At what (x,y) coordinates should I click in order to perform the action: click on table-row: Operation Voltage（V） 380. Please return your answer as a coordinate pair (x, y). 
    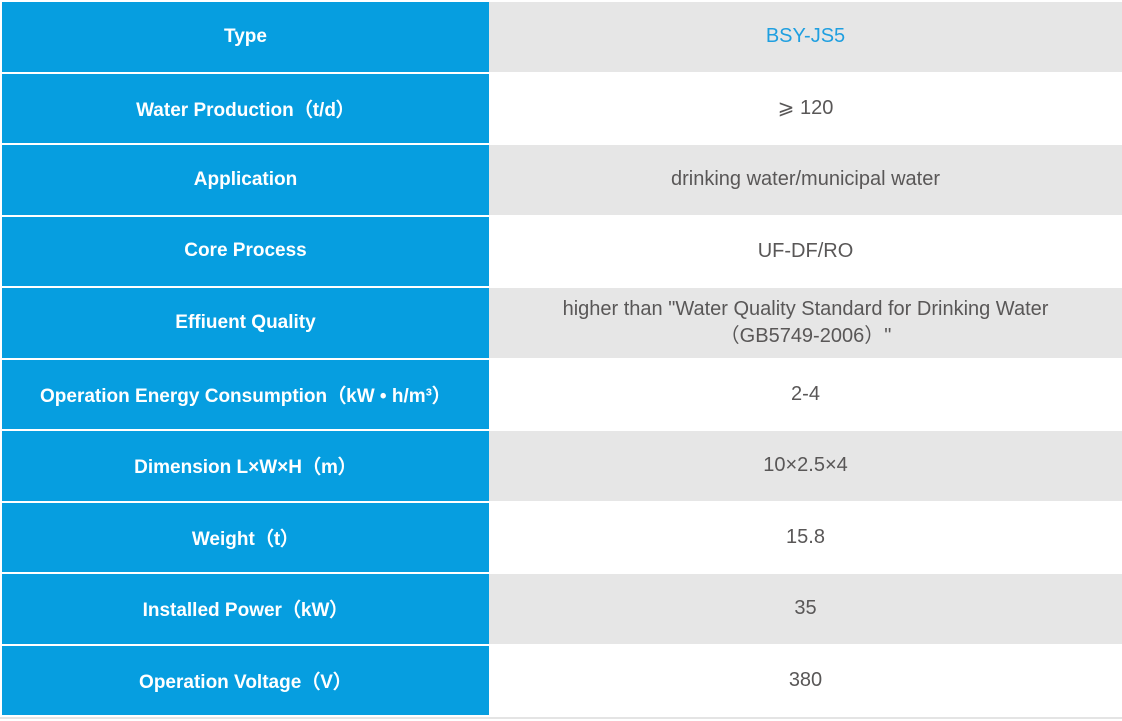
    Looking at the image, I should click on (561, 680).